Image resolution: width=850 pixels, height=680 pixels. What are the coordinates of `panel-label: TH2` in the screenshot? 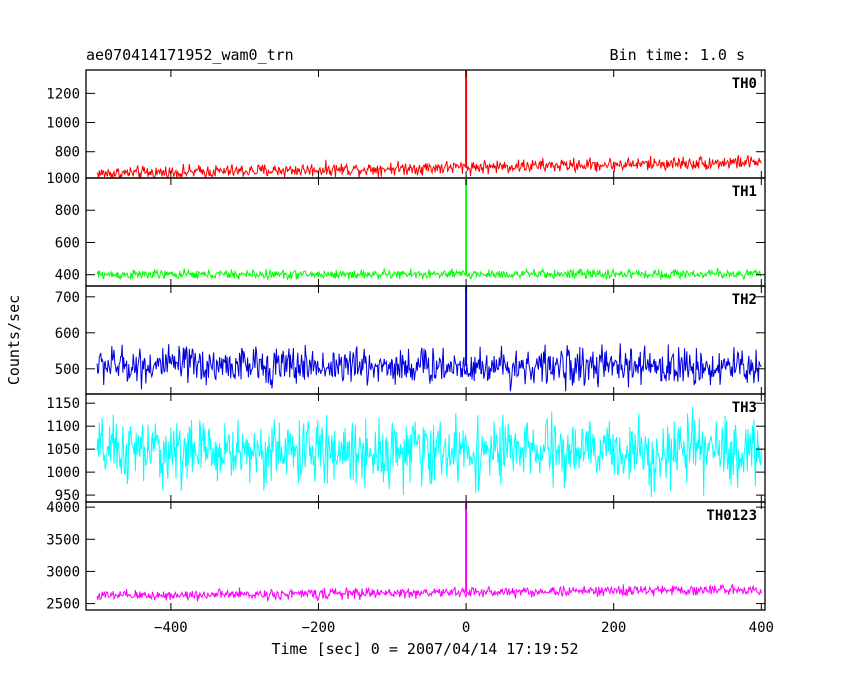 It's located at (744, 300).